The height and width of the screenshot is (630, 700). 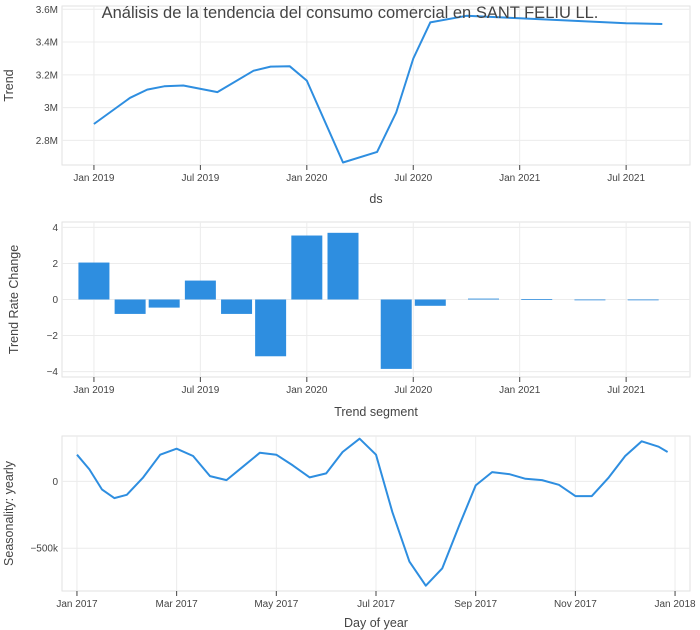 What do you see at coordinates (55, 228) in the screenshot?
I see `y-tick-label: 4` at bounding box center [55, 228].